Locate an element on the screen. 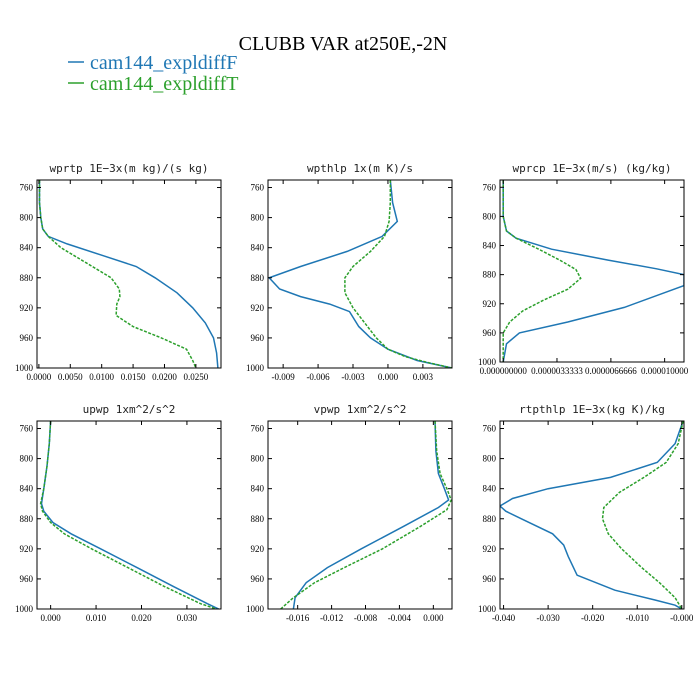 The height and width of the screenshot is (700, 700). x-tick-label: 0.000010000 is located at coordinates (665, 371).